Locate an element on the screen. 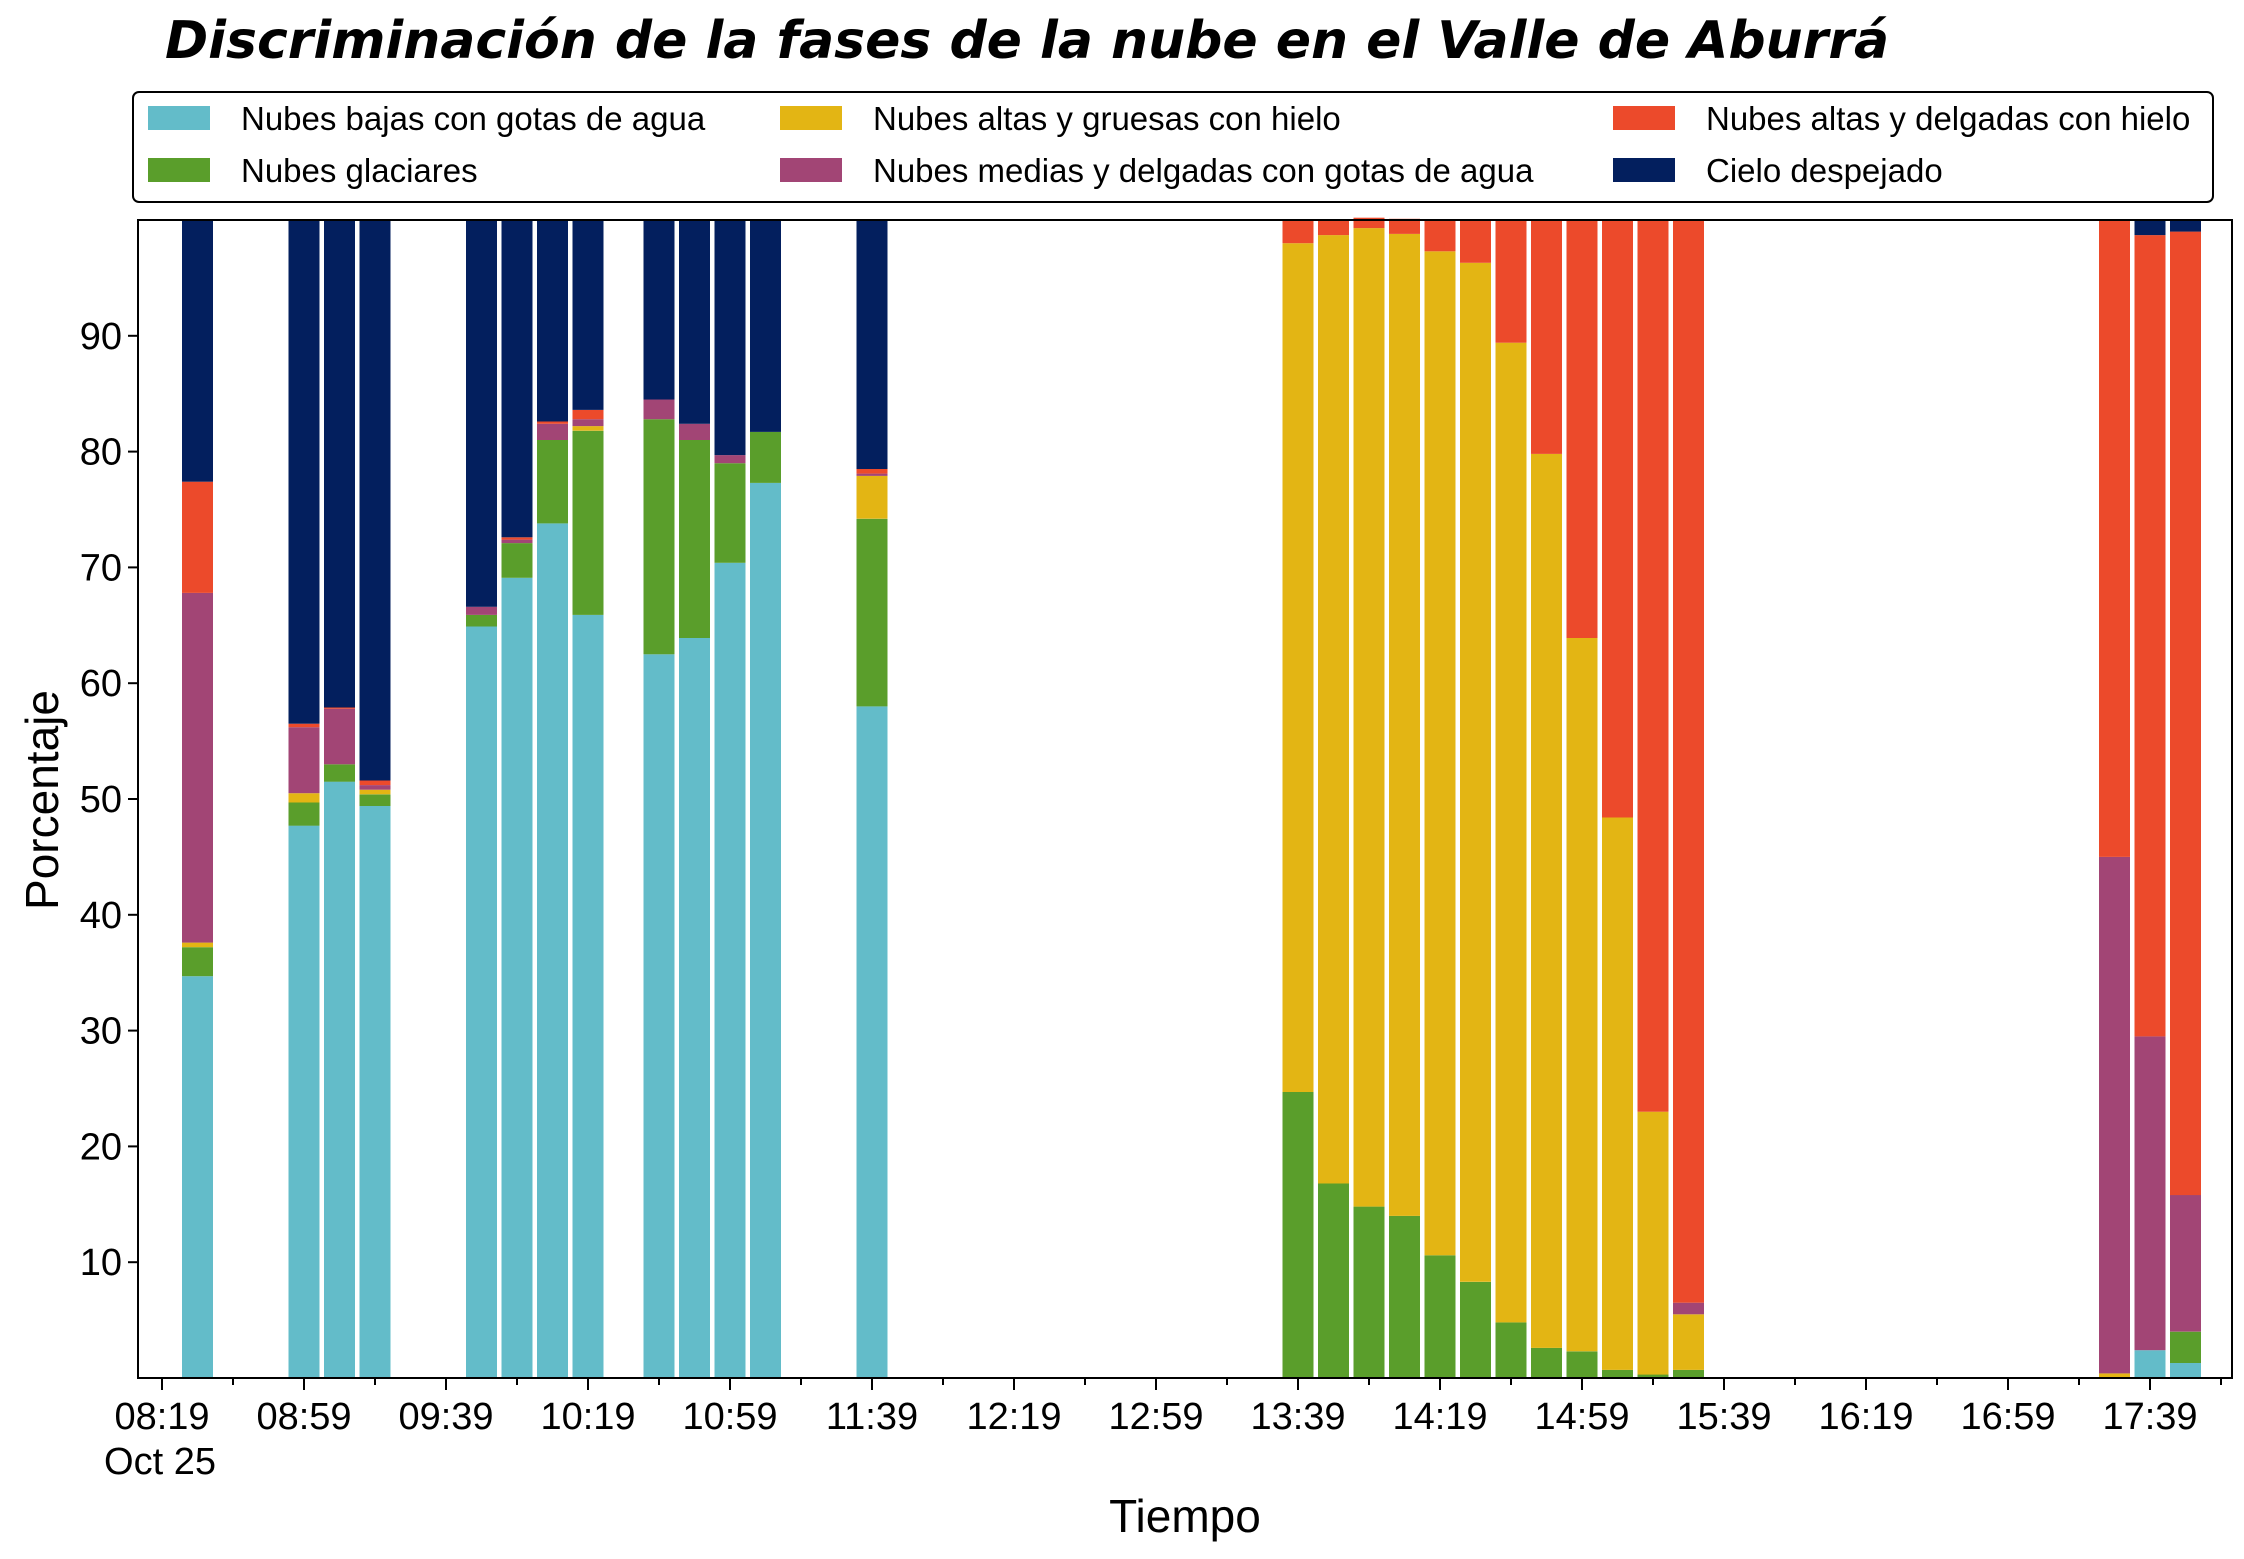  legend-swatch-nubes-bajas-con-gotas-de-agua is located at coordinates (179, 118).